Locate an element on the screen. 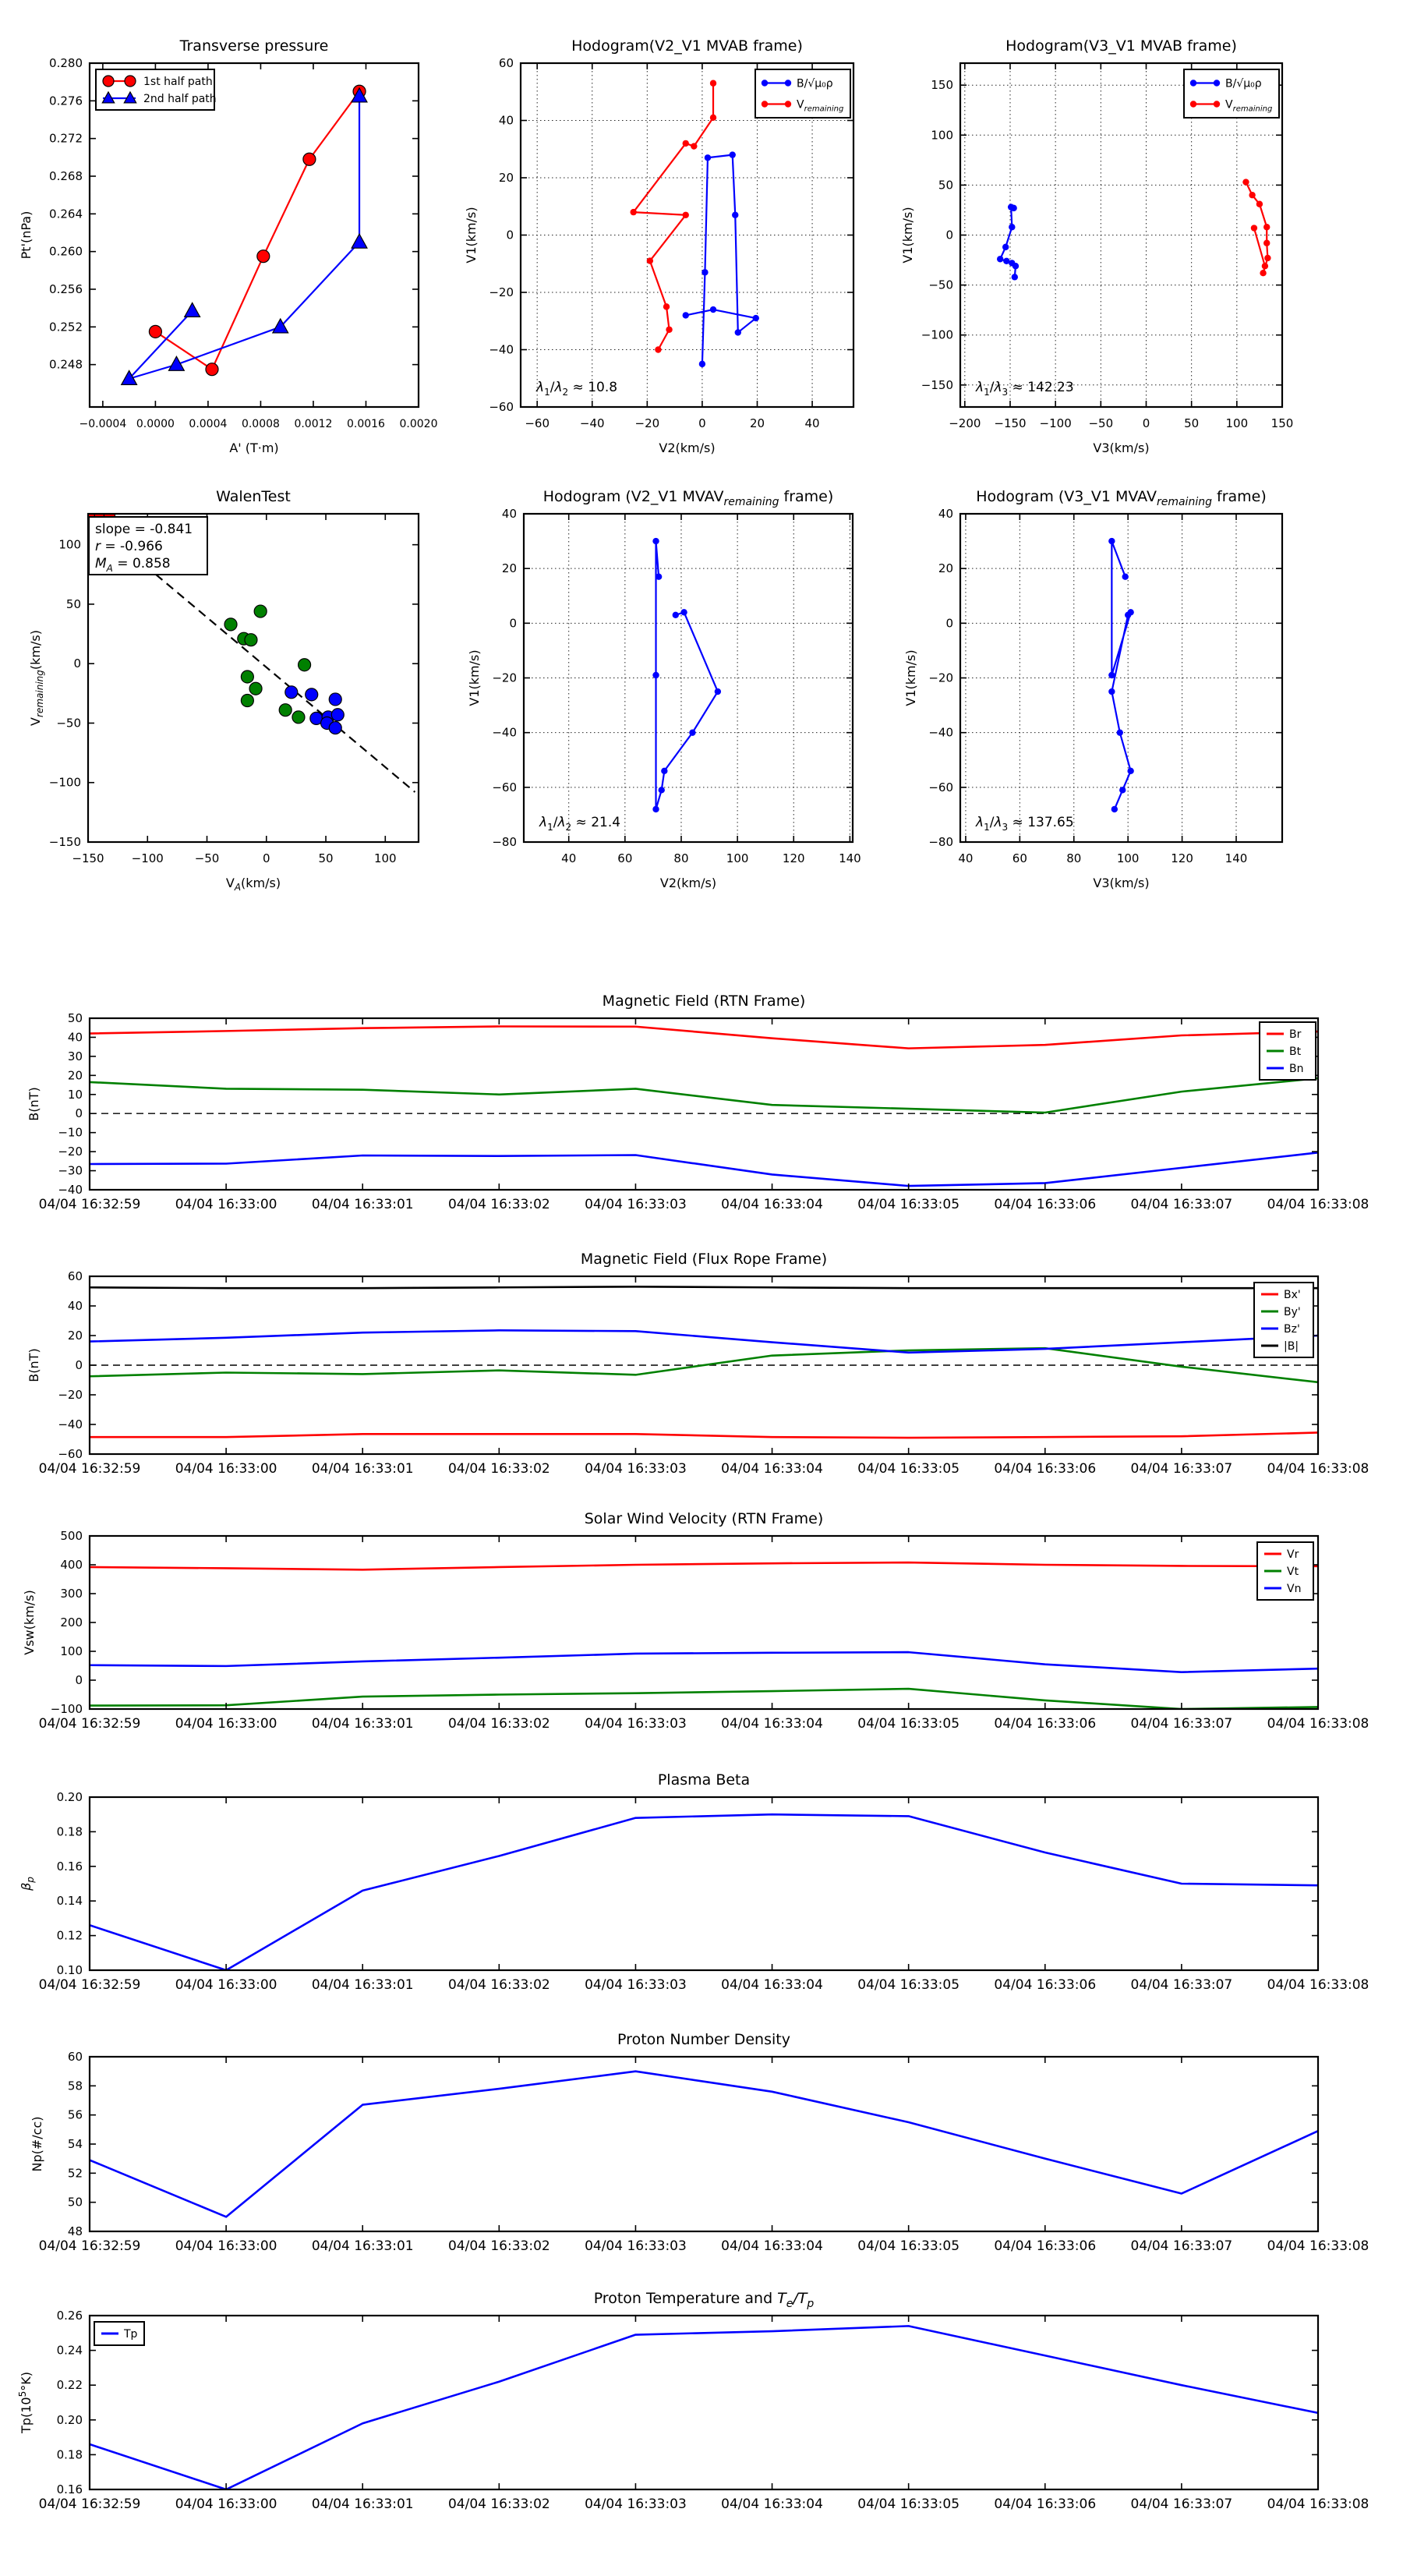  hodogram-v2v1-mvav-grid is located at coordinates (688, 678).